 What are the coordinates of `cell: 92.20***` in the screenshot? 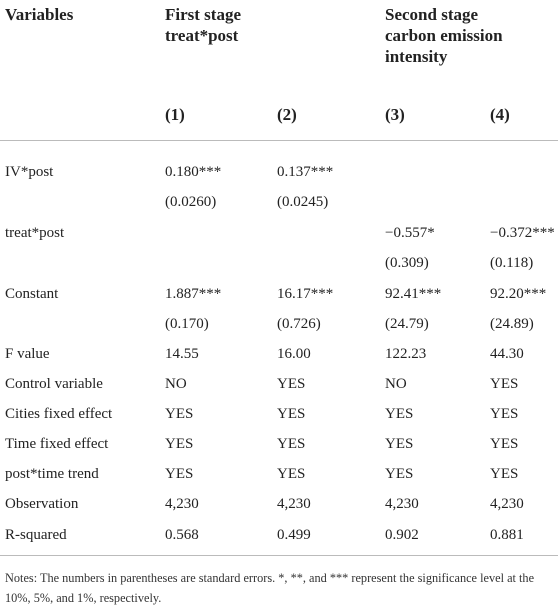 It's located at (518, 294).